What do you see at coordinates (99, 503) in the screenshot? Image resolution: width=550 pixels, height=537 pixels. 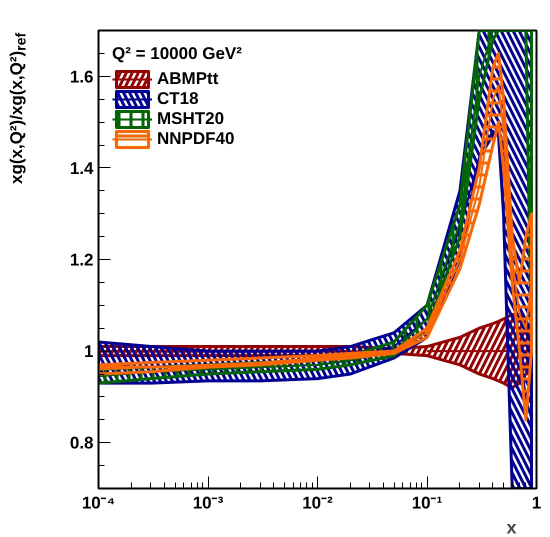 I see `x-tick-label: 10⁻⁴` at bounding box center [99, 503].